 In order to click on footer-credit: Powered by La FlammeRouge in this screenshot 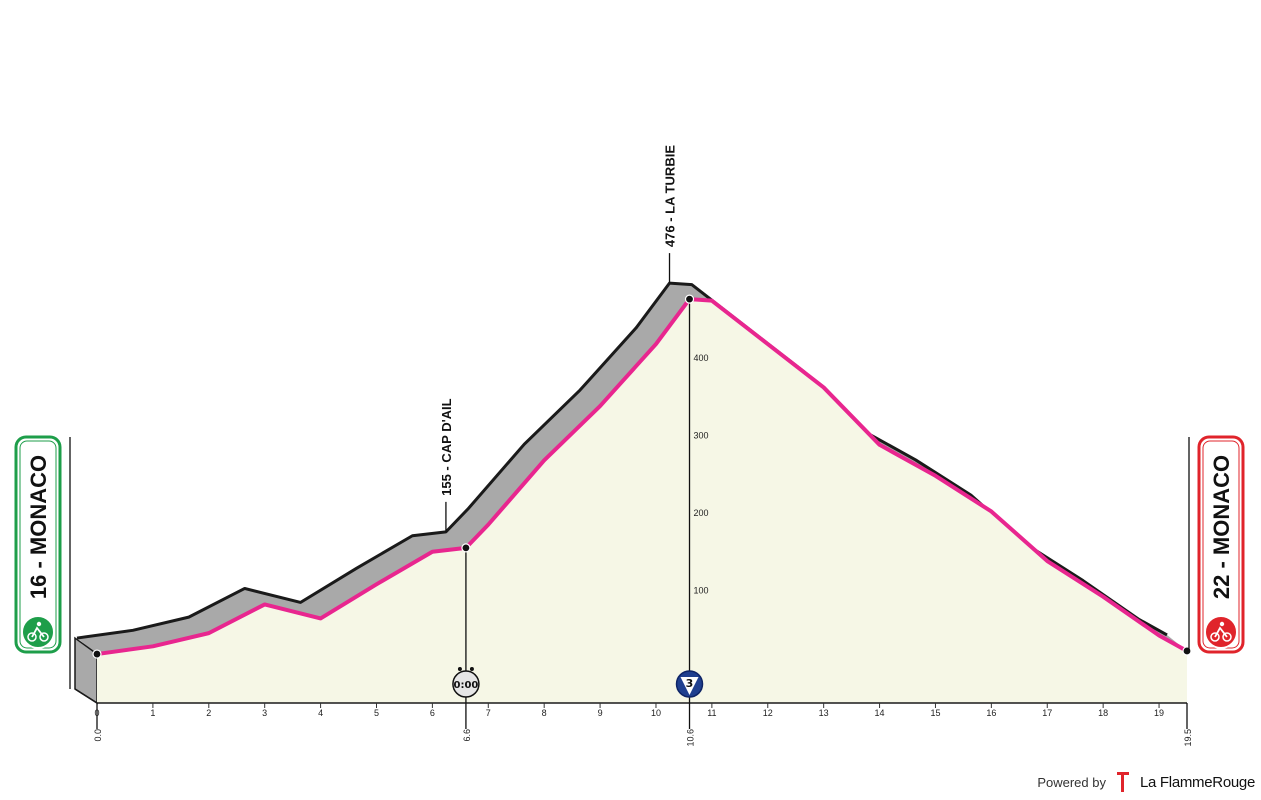, I will do `click(1146, 782)`.